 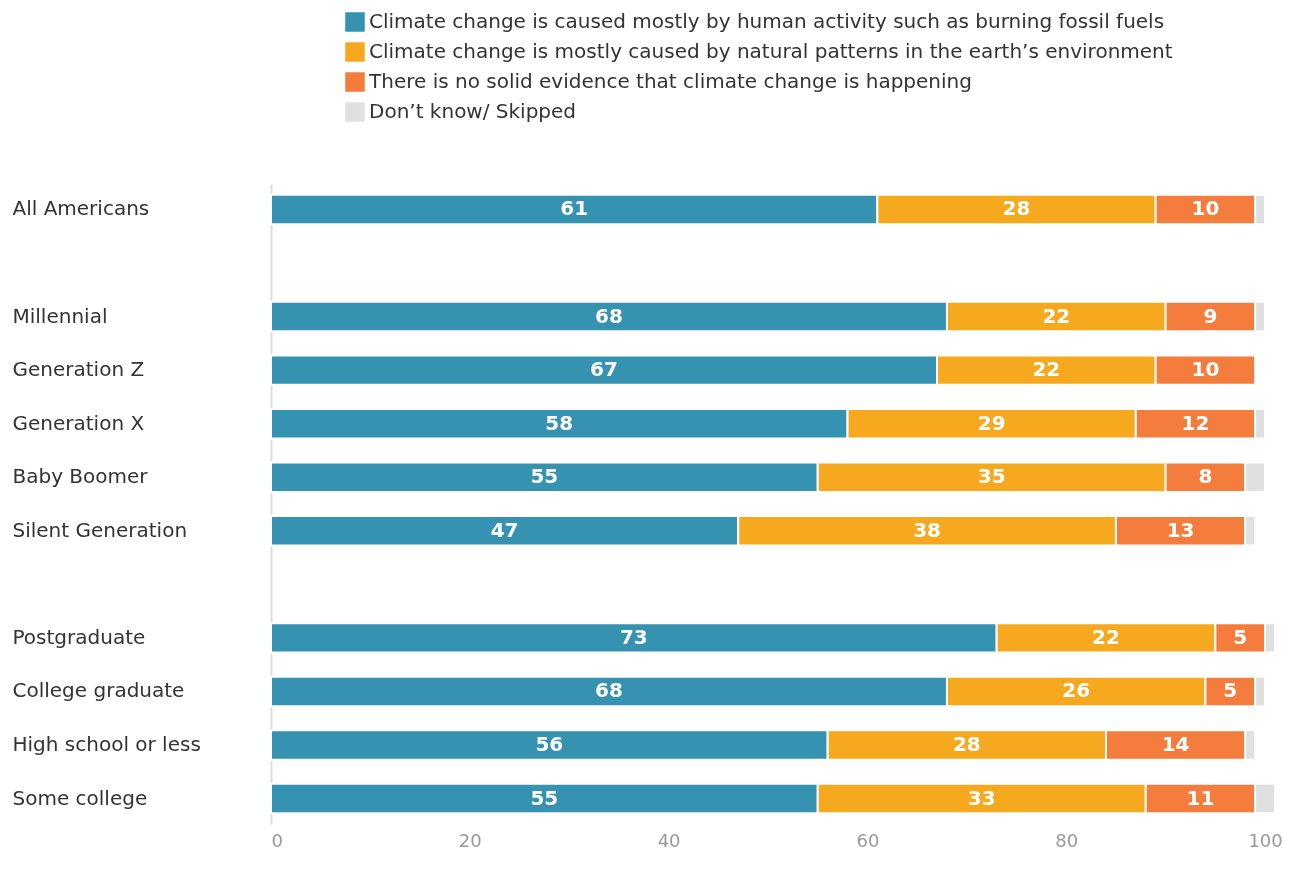 I want to click on data-label: 67, so click(x=604, y=369).